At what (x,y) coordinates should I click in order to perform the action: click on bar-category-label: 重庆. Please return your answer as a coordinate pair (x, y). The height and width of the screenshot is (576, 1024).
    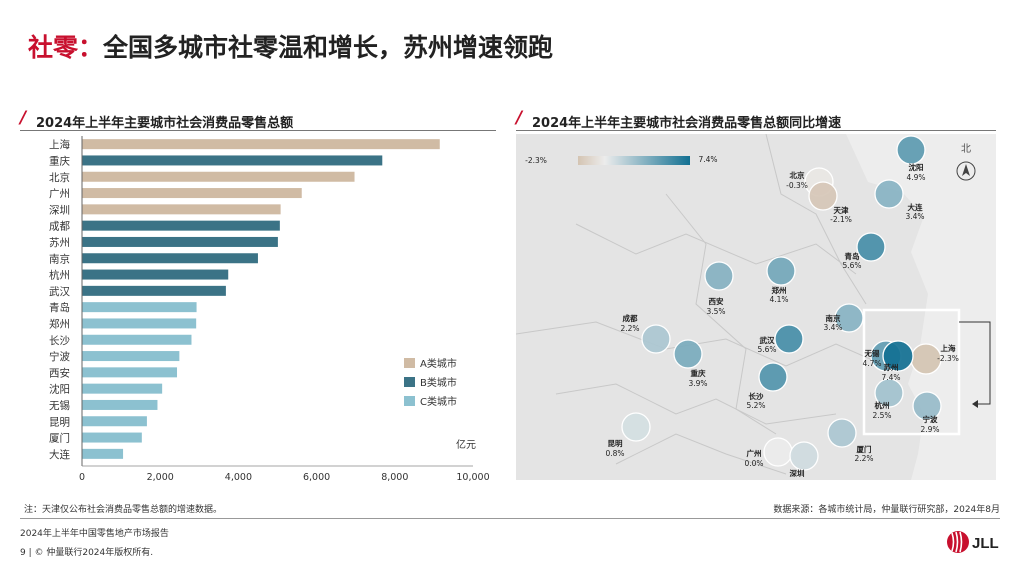
    Looking at the image, I should click on (59, 160).